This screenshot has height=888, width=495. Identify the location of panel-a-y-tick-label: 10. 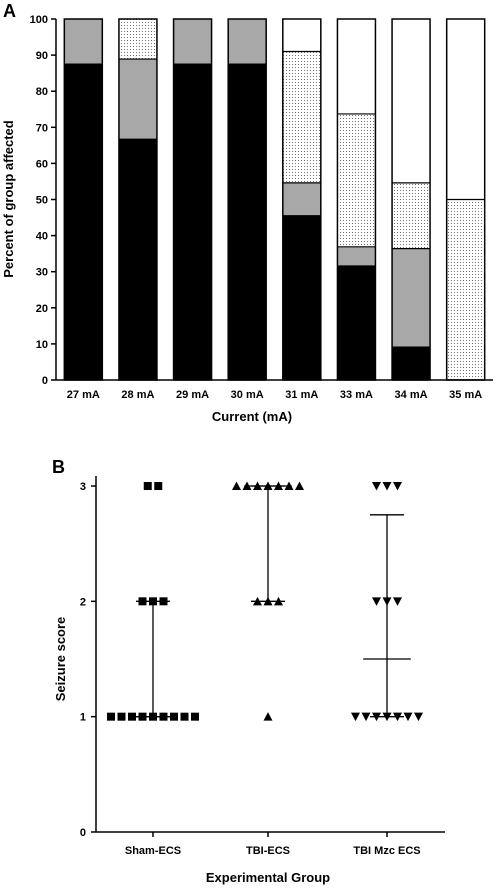
(42, 345).